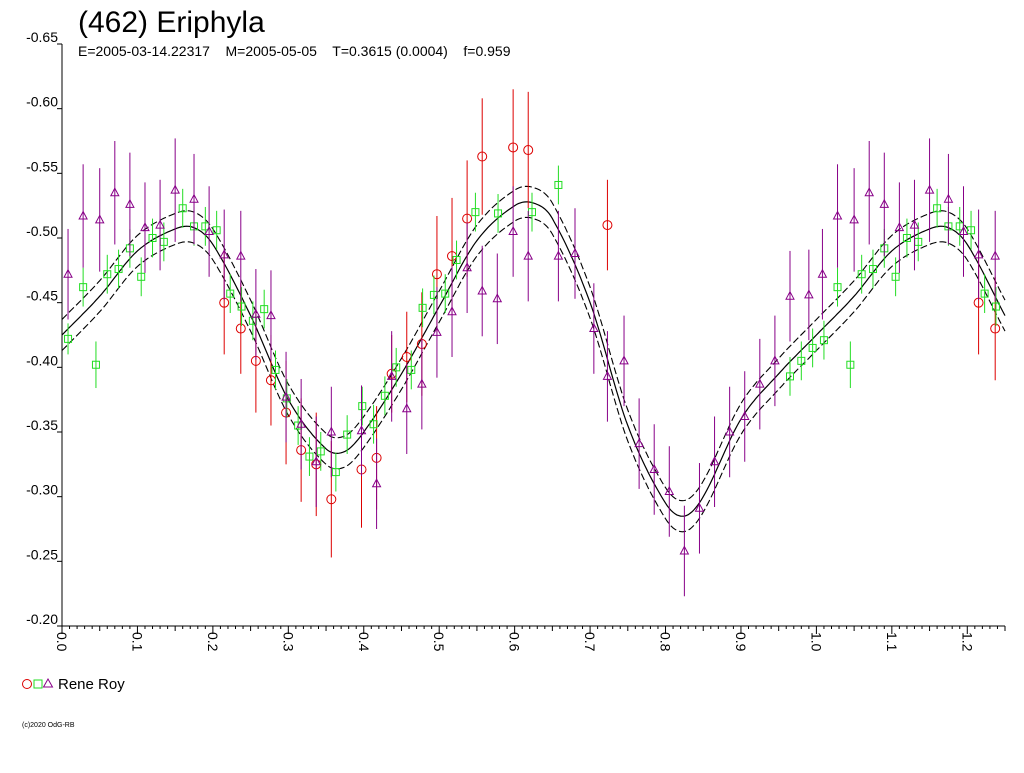  Describe the element at coordinates (213, 642) in the screenshot. I see `x-tick-label: 0.2` at that location.